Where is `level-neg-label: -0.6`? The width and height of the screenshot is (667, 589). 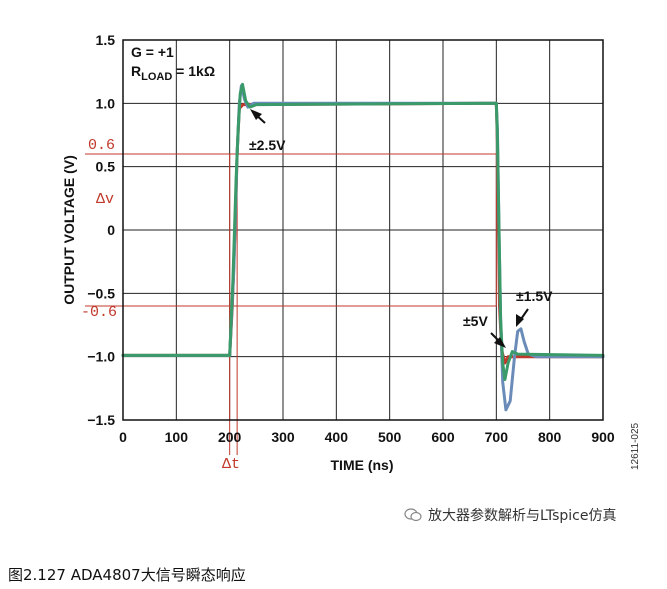 level-neg-label: -0.6 is located at coordinates (99, 312).